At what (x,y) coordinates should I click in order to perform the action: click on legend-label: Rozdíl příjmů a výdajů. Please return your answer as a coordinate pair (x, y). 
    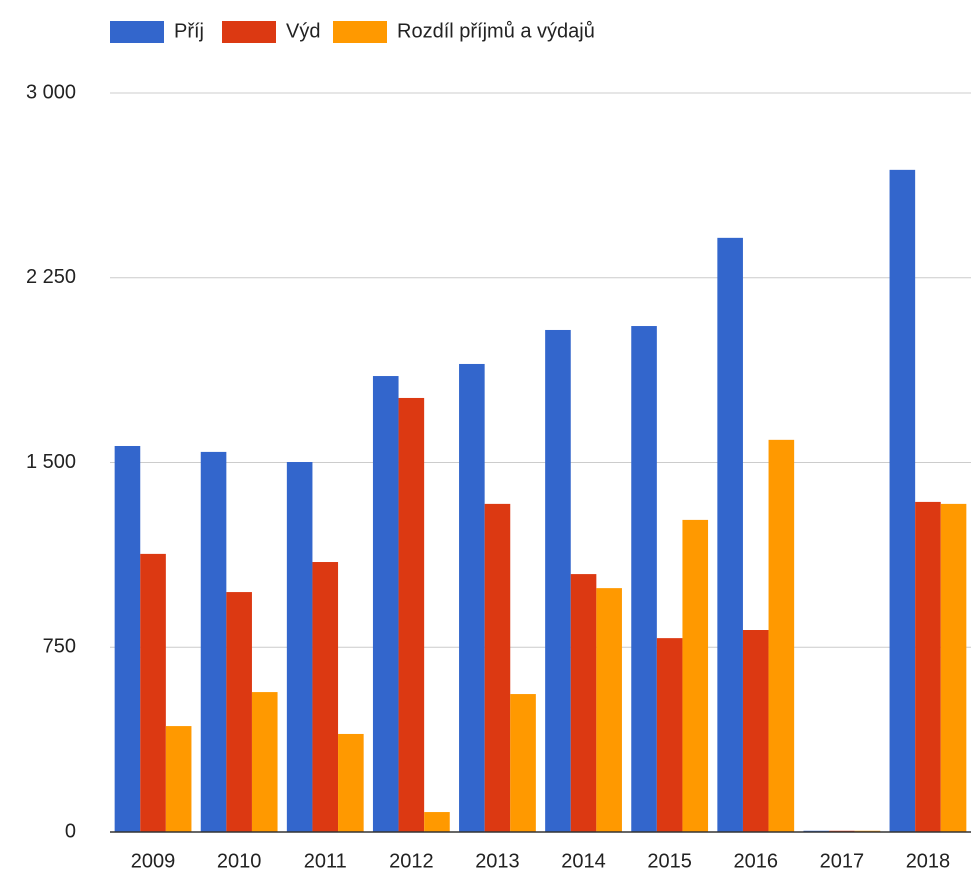
    Looking at the image, I should click on (496, 31).